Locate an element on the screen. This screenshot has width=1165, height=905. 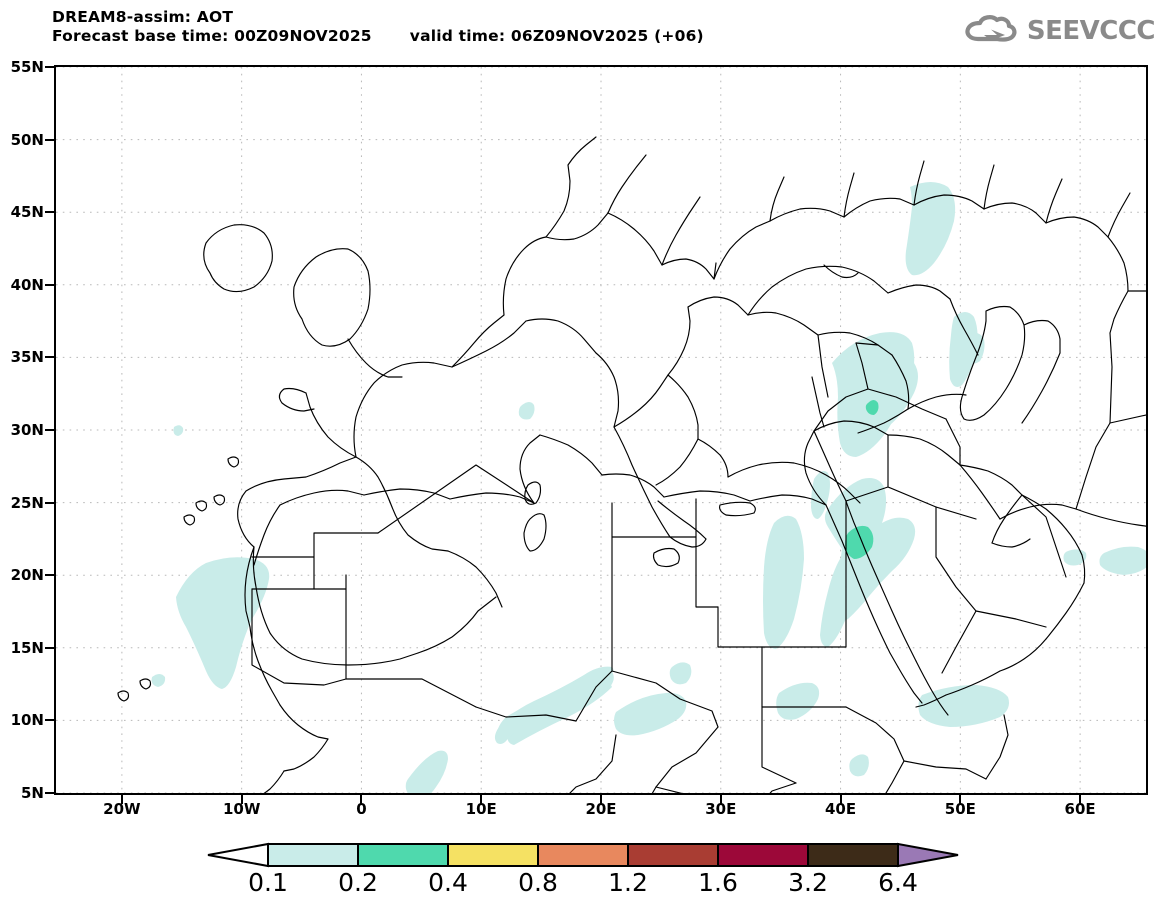
x-axis-label: 10E is located at coordinates (481, 809).